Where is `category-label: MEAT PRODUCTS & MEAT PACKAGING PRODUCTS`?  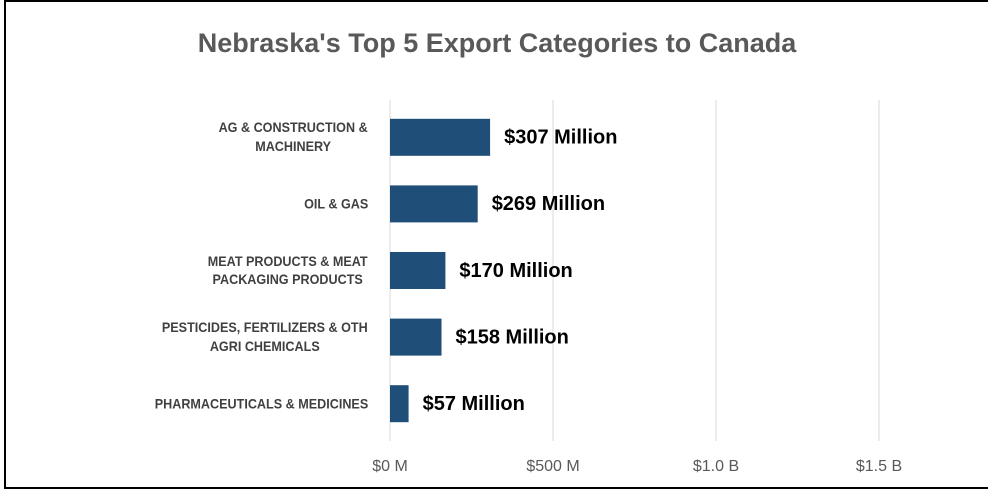 category-label: MEAT PRODUCTS & MEAT PACKAGING PRODUCTS is located at coordinates (288, 270).